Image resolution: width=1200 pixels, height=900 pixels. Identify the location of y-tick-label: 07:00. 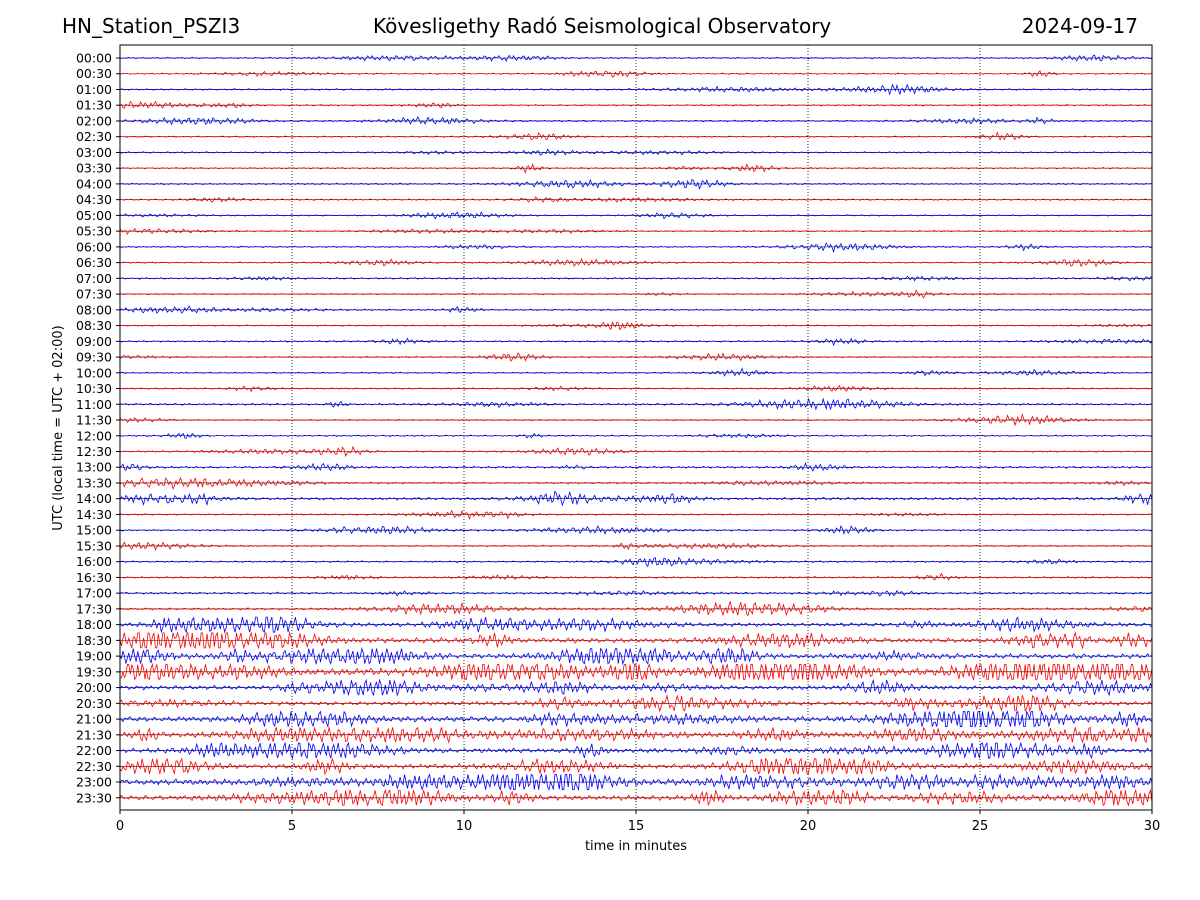
(94, 278).